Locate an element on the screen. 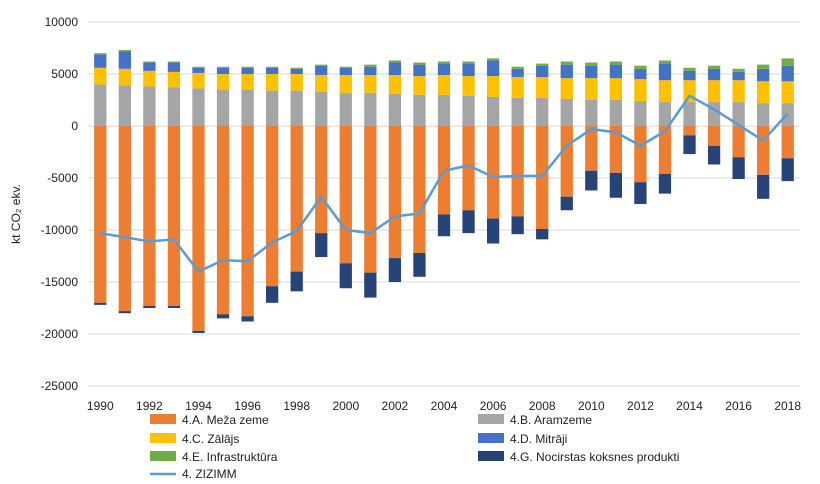 The width and height of the screenshot is (820, 484). y-tick-label: 5000 is located at coordinates (64, 74).